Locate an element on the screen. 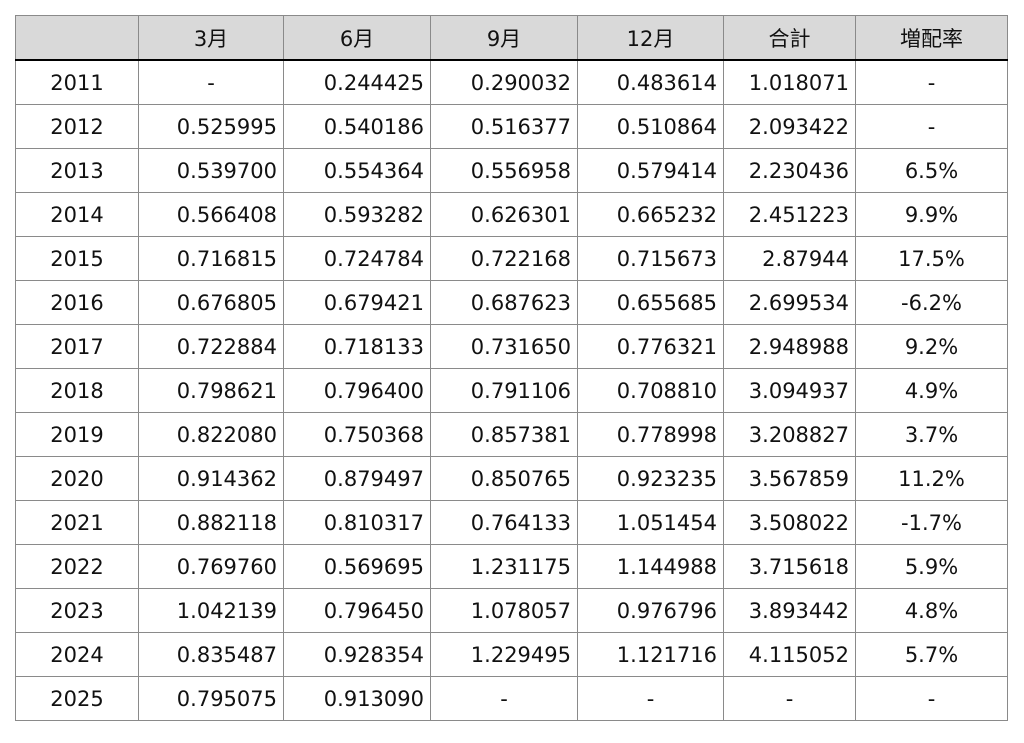  row-year-cell: 2022 is located at coordinates (77, 566).